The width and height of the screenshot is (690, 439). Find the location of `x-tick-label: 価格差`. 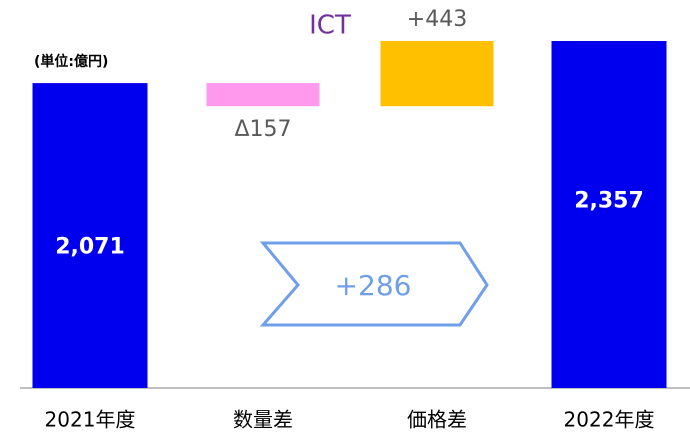

x-tick-label: 価格差 is located at coordinates (437, 420).